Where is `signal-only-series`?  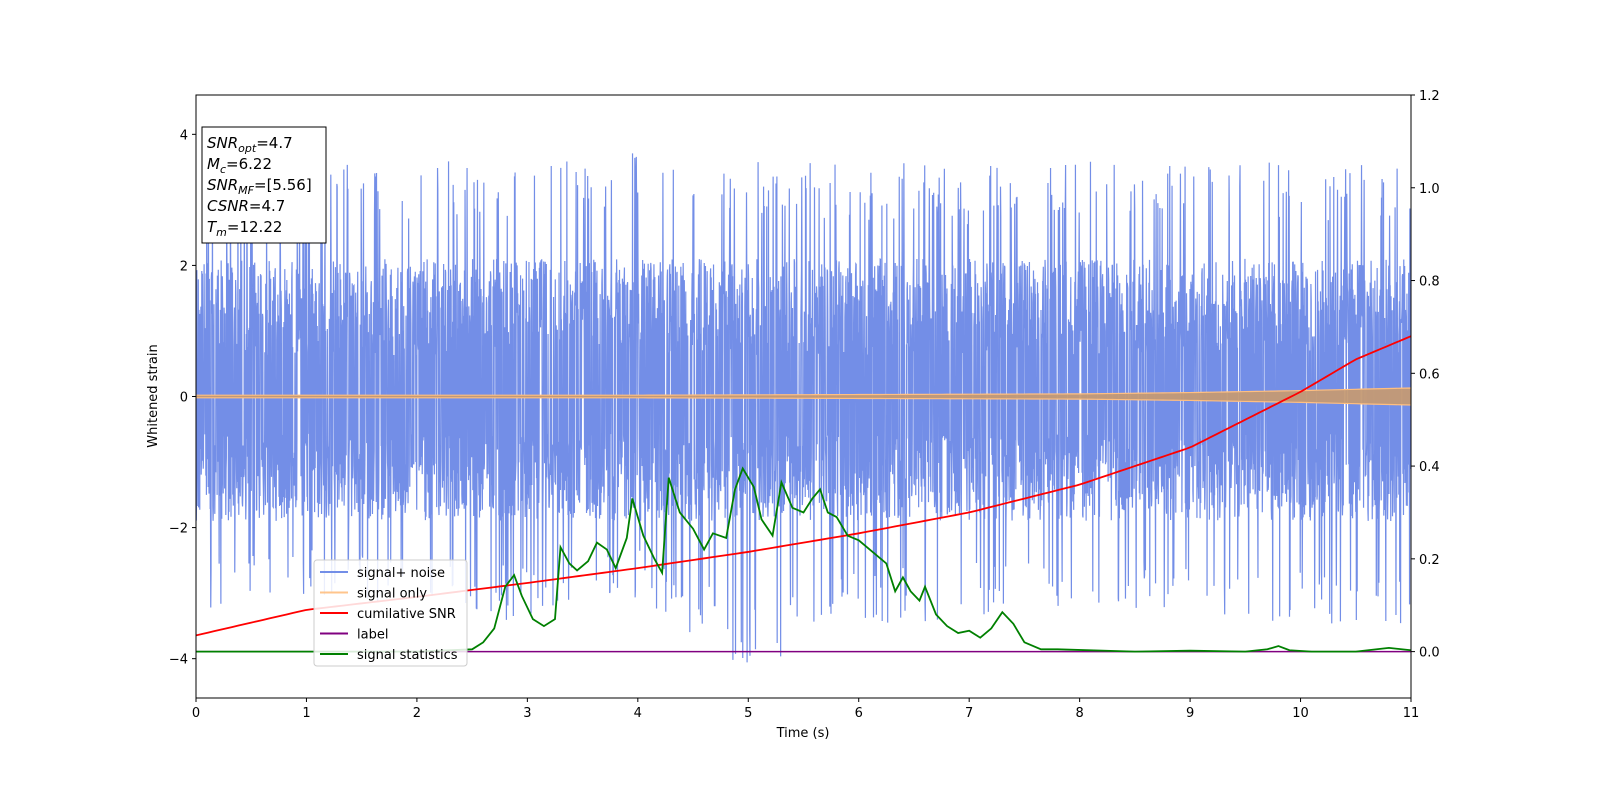
signal-only-series is located at coordinates (803, 396).